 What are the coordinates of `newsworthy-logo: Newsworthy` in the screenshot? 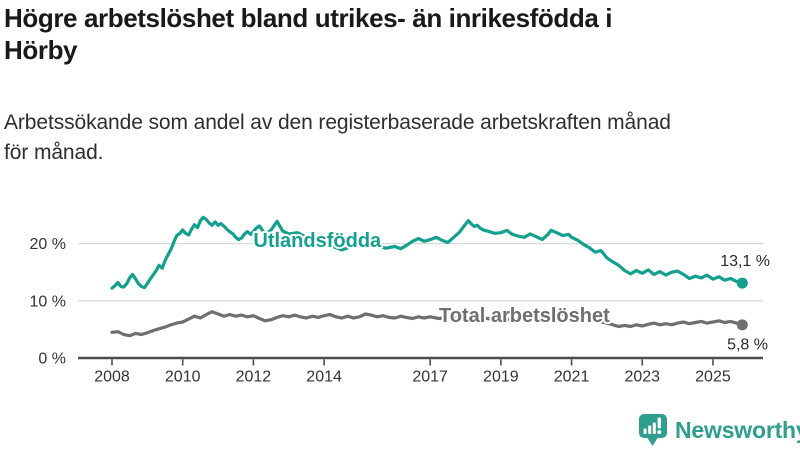 It's located at (719, 430).